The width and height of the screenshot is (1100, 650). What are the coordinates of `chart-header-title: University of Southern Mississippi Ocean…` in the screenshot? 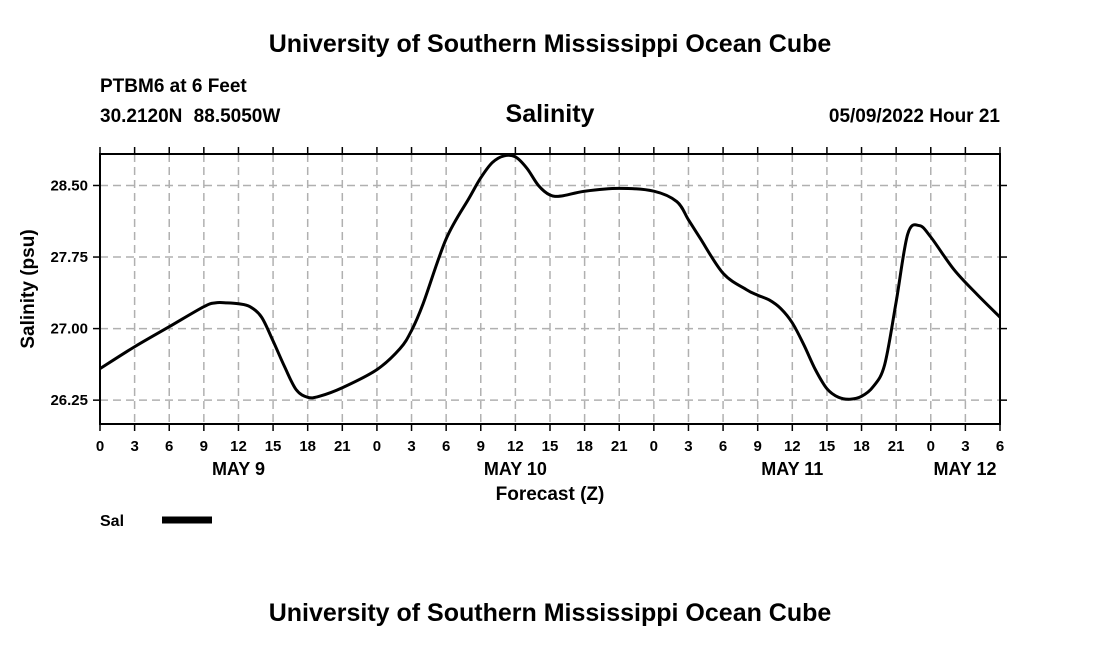 It's located at (550, 44).